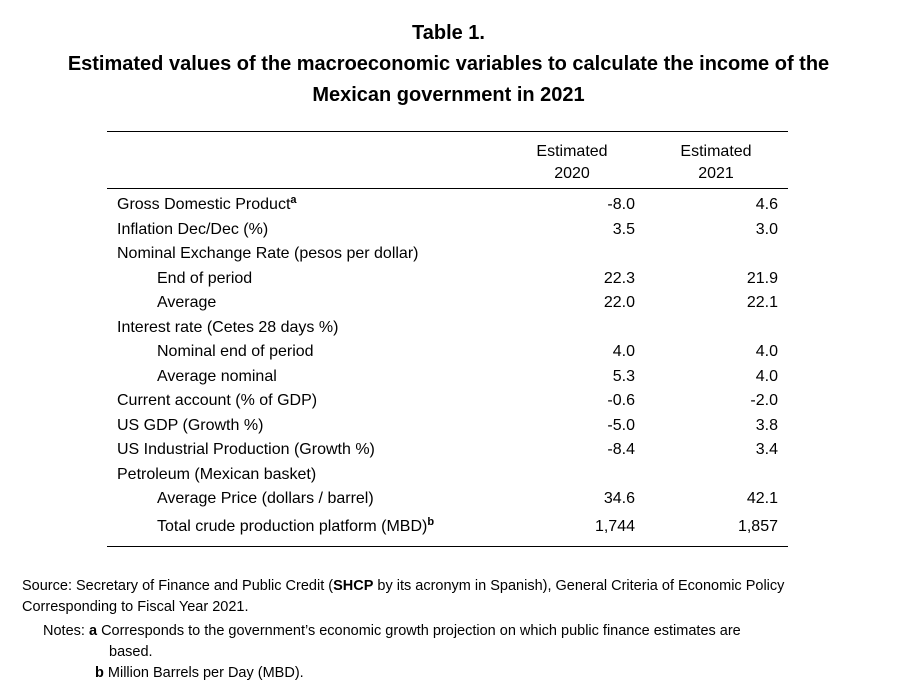 The width and height of the screenshot is (897, 700). What do you see at coordinates (447, 546) in the screenshot?
I see `bottom-rule` at bounding box center [447, 546].